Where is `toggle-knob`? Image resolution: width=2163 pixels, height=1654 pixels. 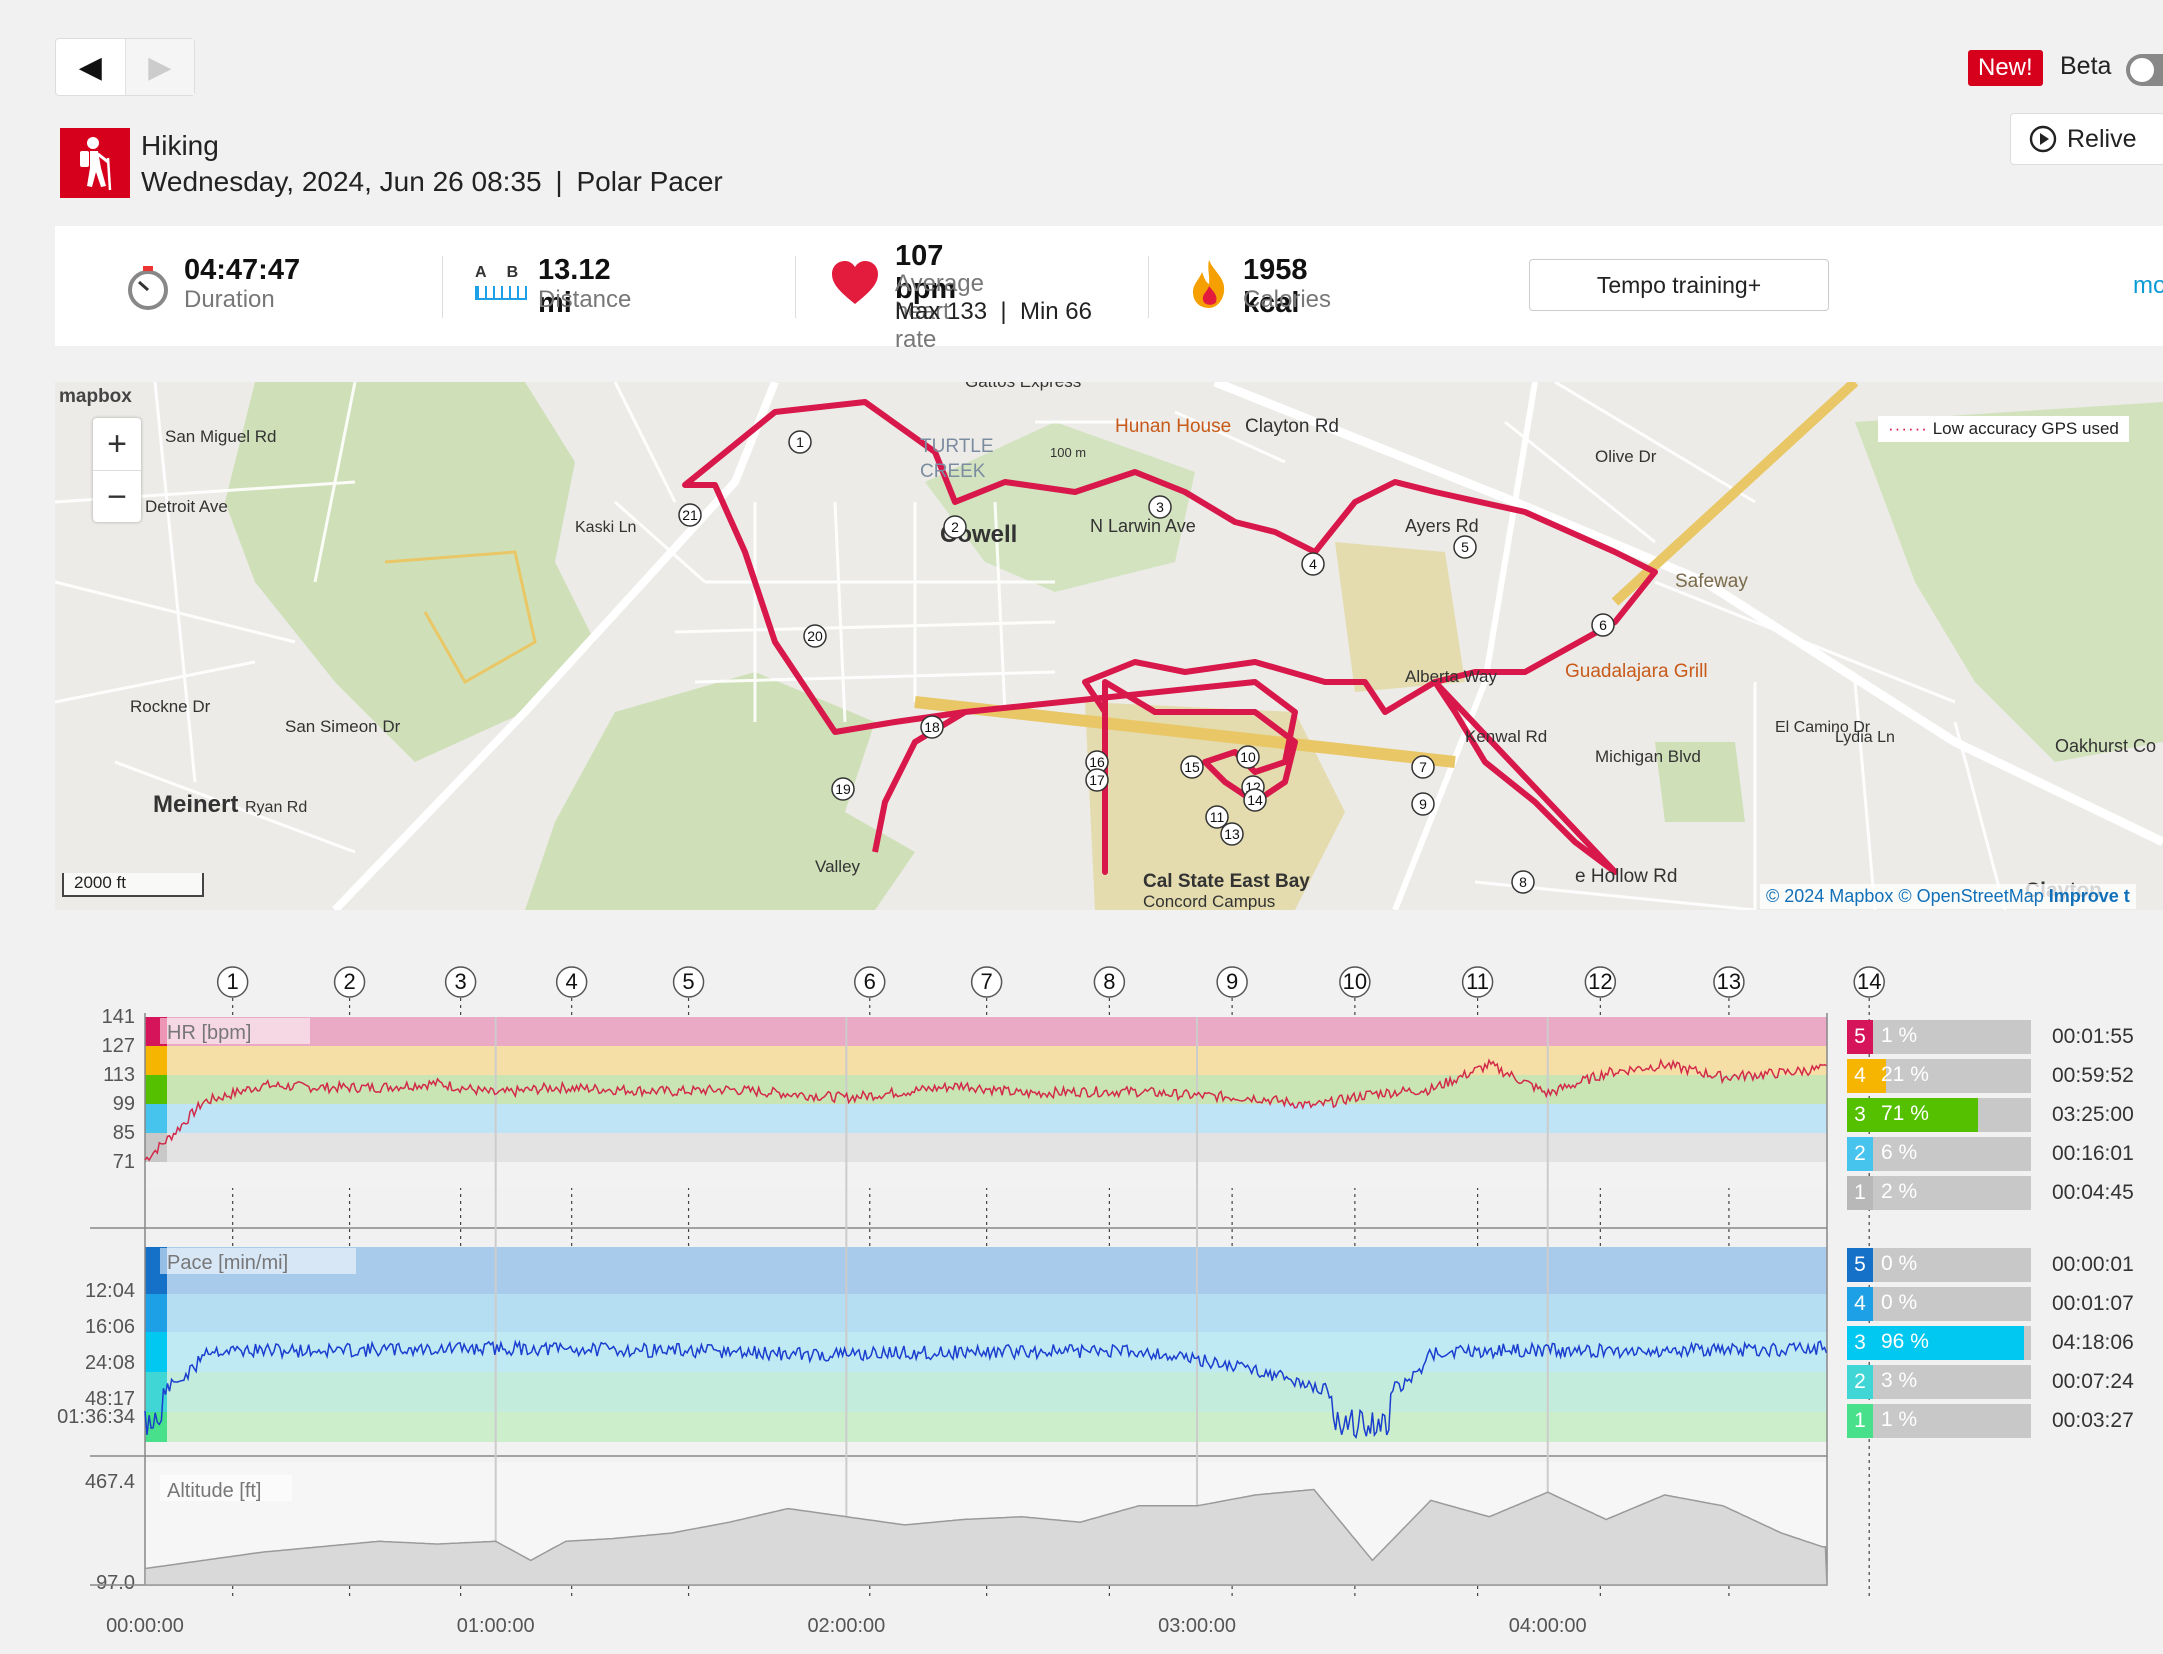 toggle-knob is located at coordinates (2142, 70).